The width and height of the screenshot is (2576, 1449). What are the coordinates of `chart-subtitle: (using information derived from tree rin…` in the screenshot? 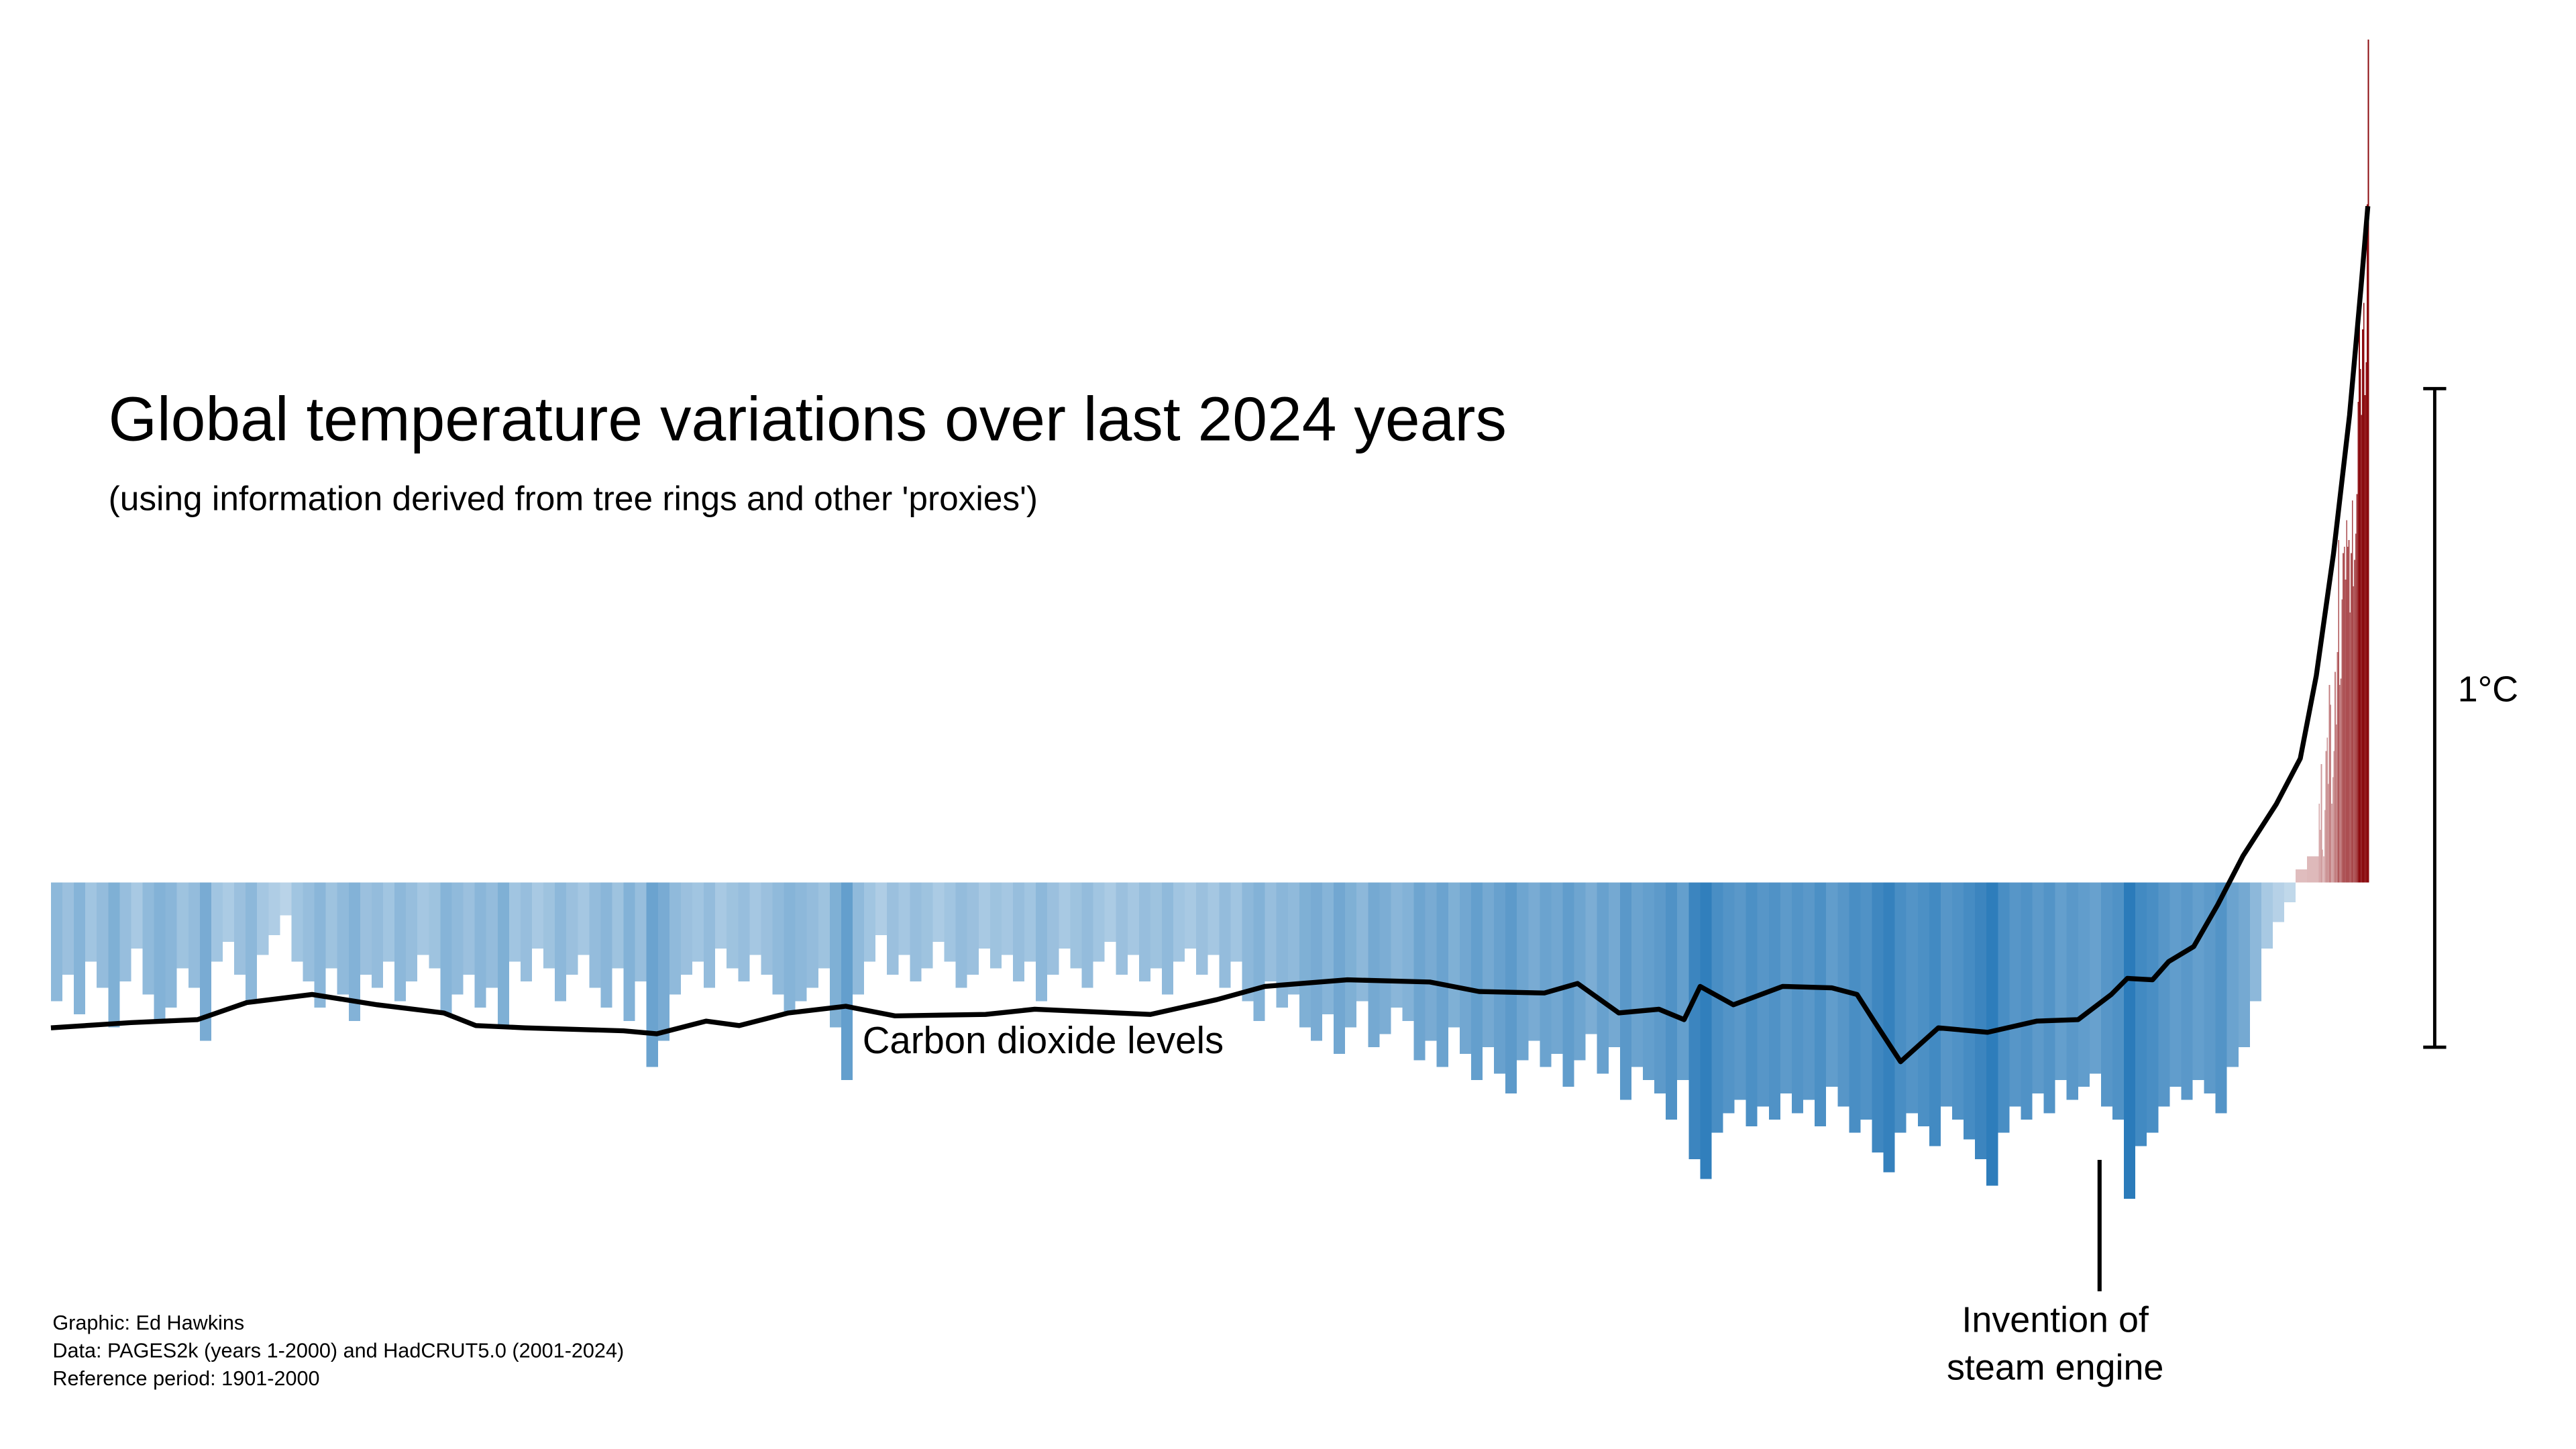 It's located at (573, 498).